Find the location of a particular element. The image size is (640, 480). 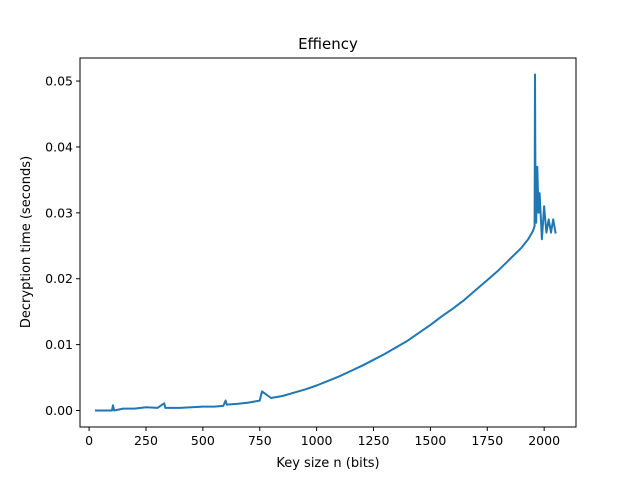

x-tick-label: 1500 is located at coordinates (430, 440).